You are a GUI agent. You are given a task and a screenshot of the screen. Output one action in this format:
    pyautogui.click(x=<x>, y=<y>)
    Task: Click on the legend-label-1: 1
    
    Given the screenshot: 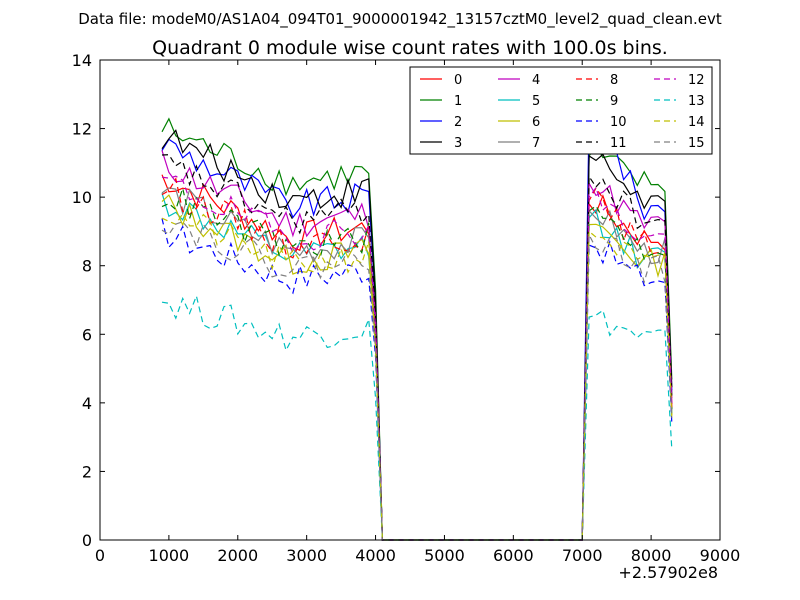 What is the action you would take?
    pyautogui.click(x=458, y=101)
    